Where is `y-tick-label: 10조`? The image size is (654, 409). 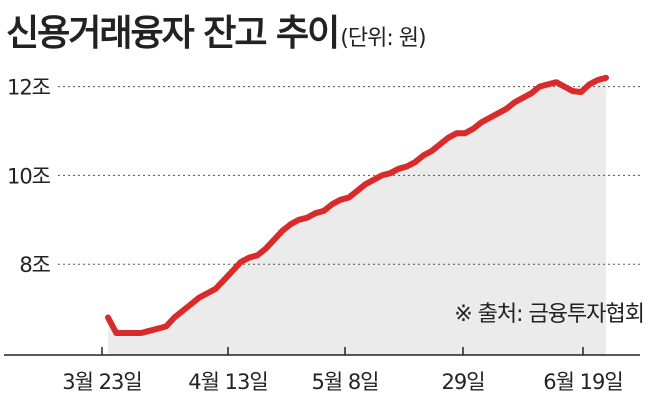
y-tick-label: 10조 is located at coordinates (29, 176).